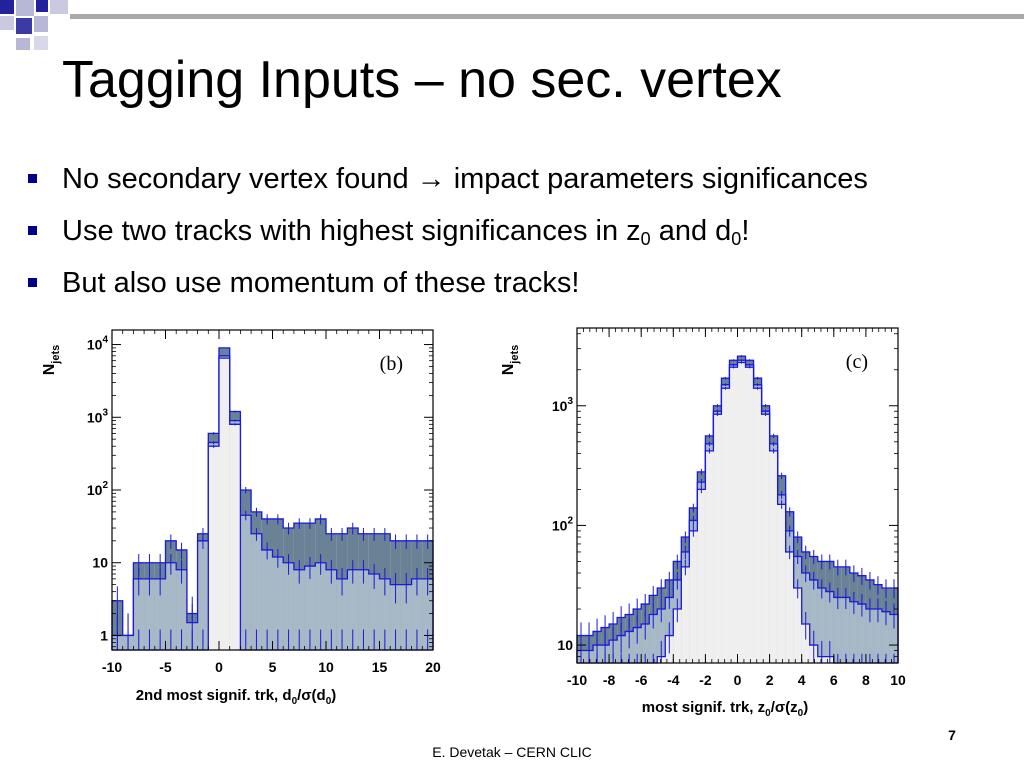 Image resolution: width=1024 pixels, height=768 pixels. What do you see at coordinates (768, 713) in the screenshot?
I see `x-axis-label-subscript: 0` at bounding box center [768, 713].